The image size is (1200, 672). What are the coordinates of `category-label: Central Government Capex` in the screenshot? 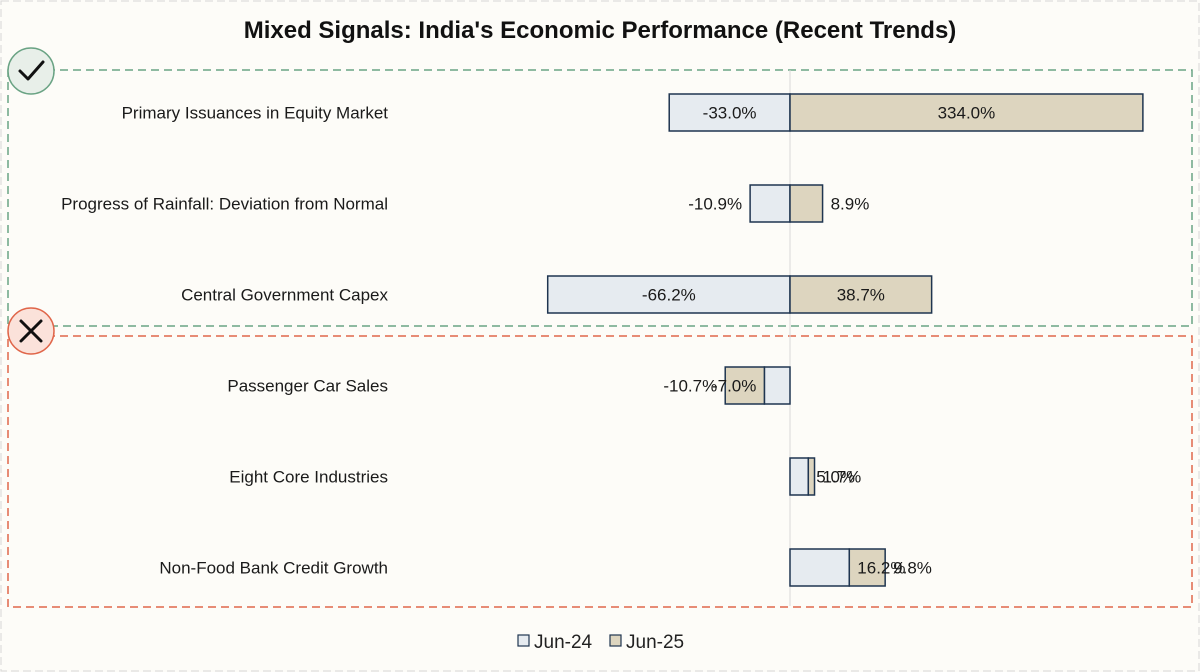 It's located at (284, 295).